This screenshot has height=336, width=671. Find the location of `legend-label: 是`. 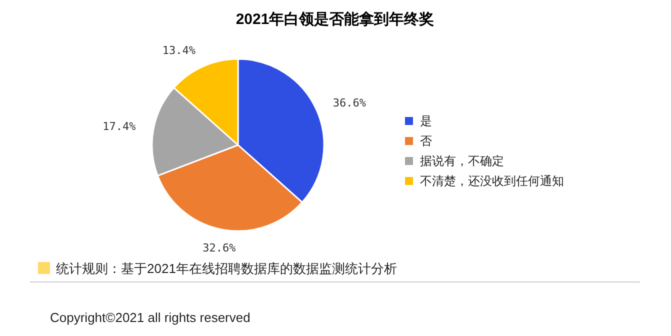

legend-label: 是 is located at coordinates (426, 121).